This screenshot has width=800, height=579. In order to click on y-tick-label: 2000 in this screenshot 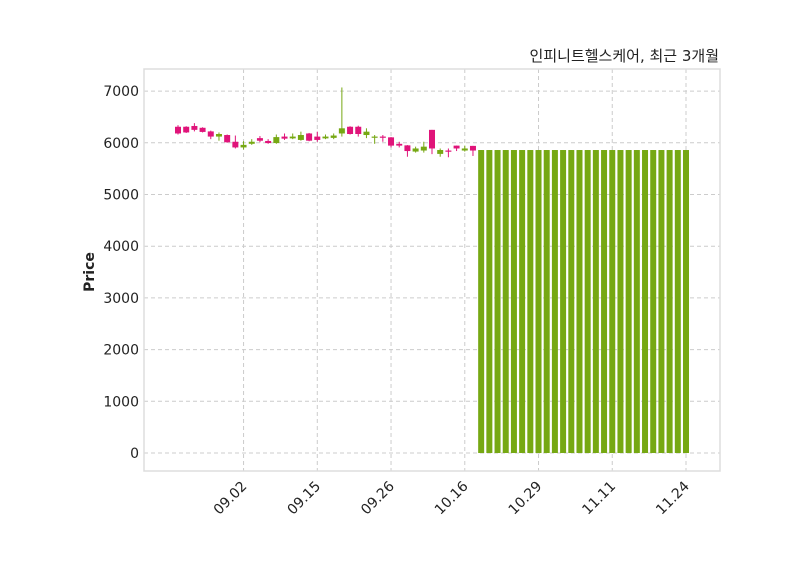, I will do `click(121, 351)`.